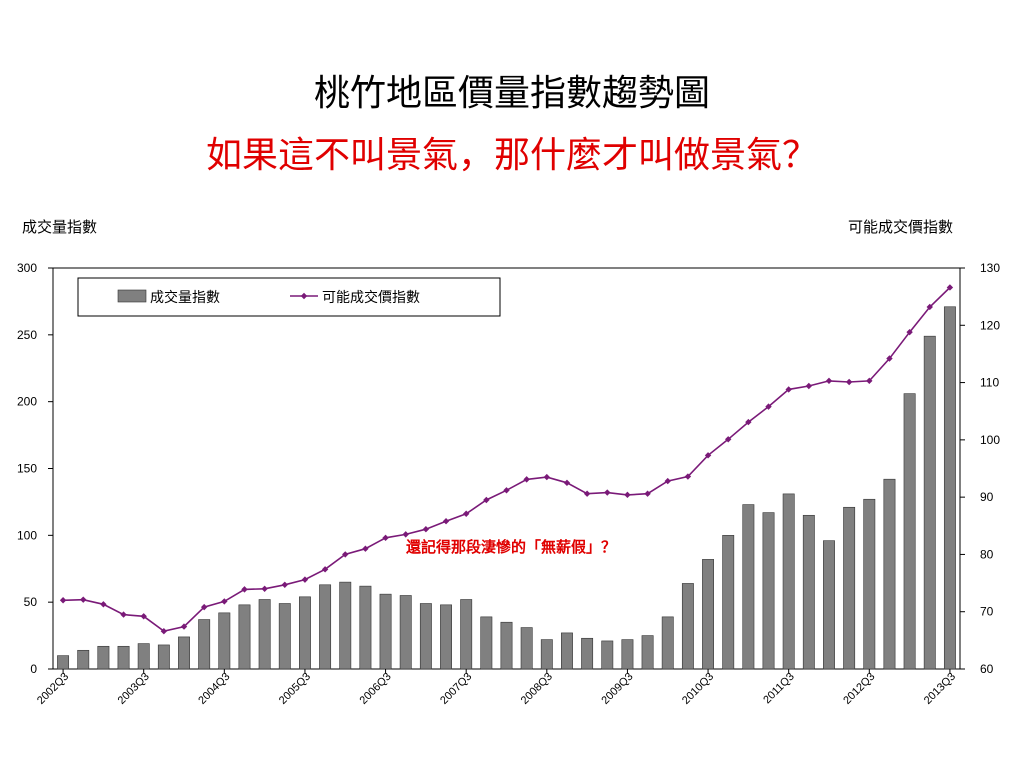  What do you see at coordinates (60, 227) in the screenshot?
I see `left-axis-caption: 成交量指數` at bounding box center [60, 227].